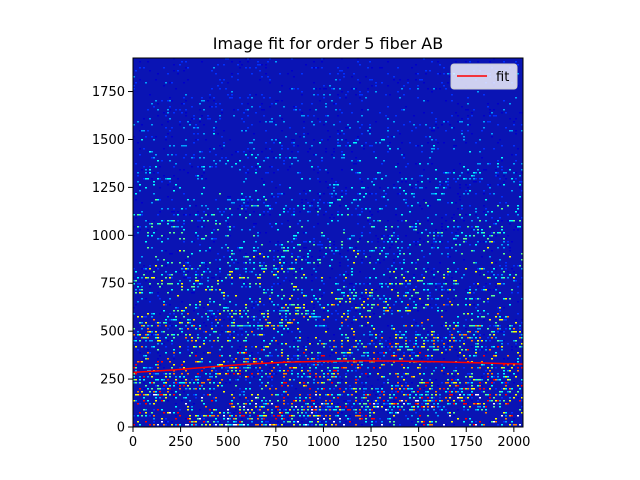  What do you see at coordinates (275, 442) in the screenshot?
I see `x-tick-label: 750` at bounding box center [275, 442].